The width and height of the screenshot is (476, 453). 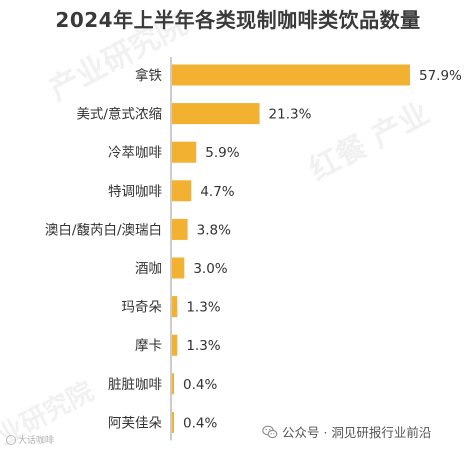 What do you see at coordinates (357, 432) in the screenshot?
I see `footer-text: 公众号 · 洞见研报行业前沿` at bounding box center [357, 432].